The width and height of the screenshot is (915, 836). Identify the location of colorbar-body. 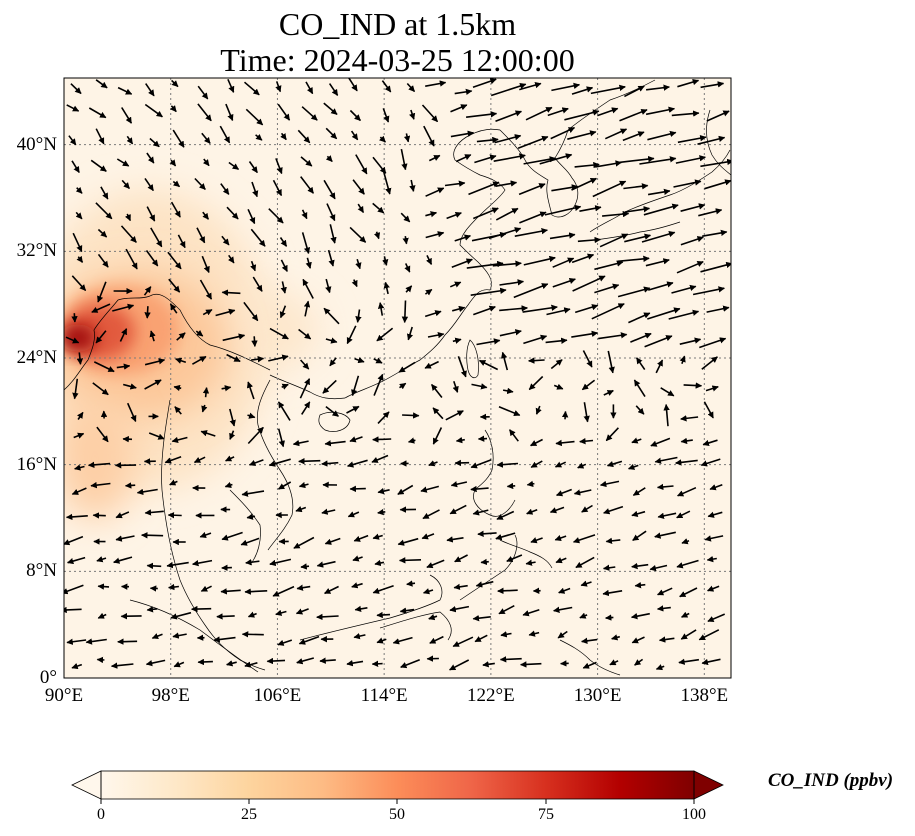
(397, 785).